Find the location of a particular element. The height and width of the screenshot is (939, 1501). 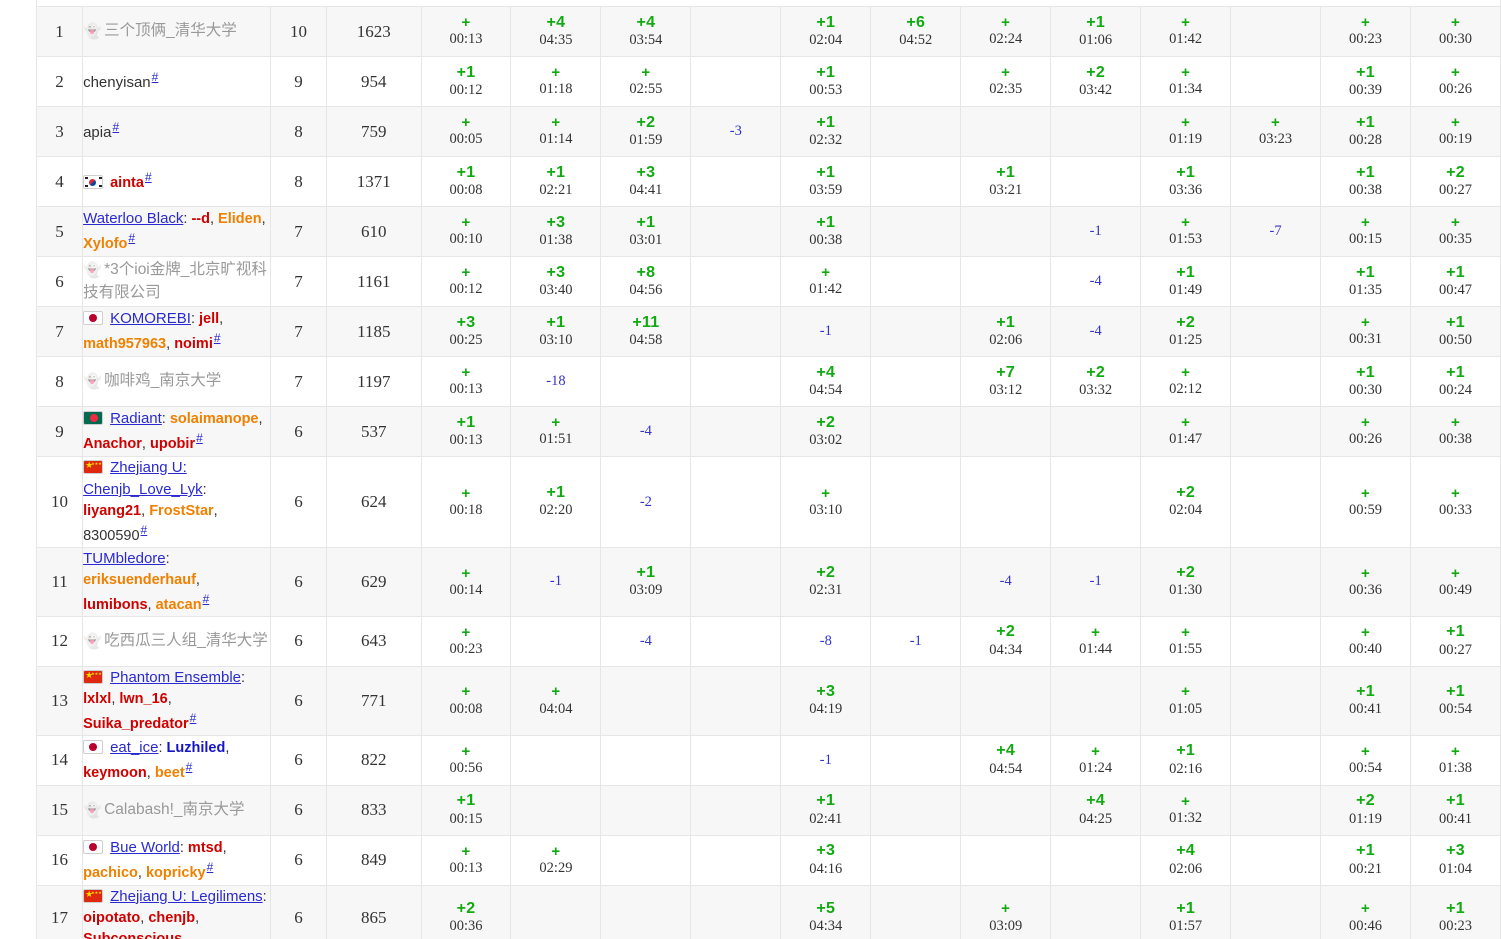

team-link: KOMOREBI is located at coordinates (150, 319).